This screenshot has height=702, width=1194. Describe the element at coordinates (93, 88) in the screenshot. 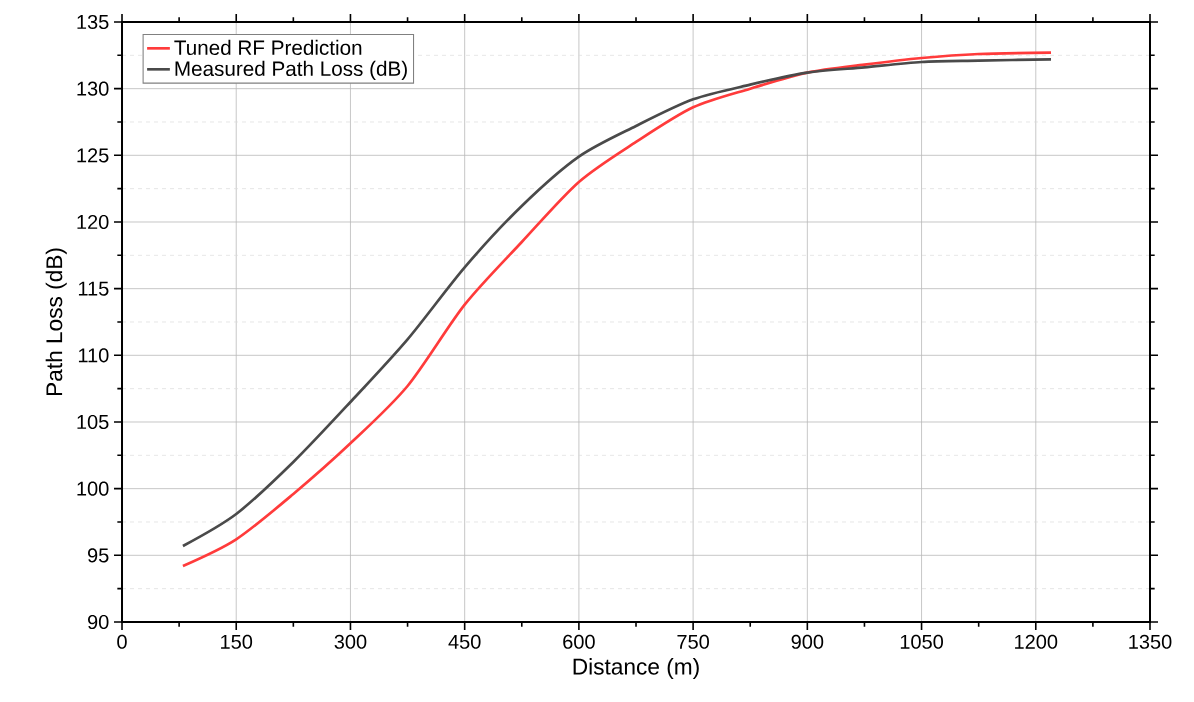

I see `y-tick-label: 130` at that location.